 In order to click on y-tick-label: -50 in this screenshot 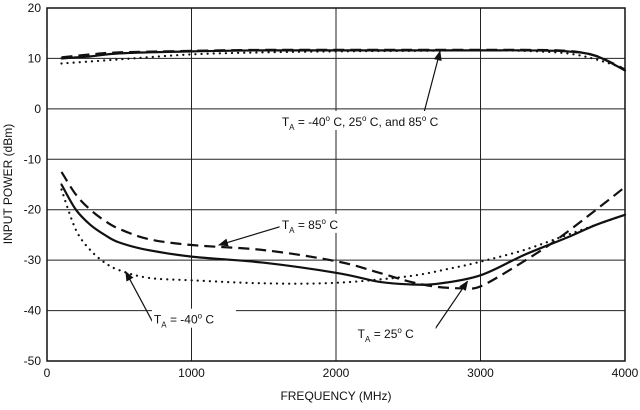, I will do `click(33, 361)`.